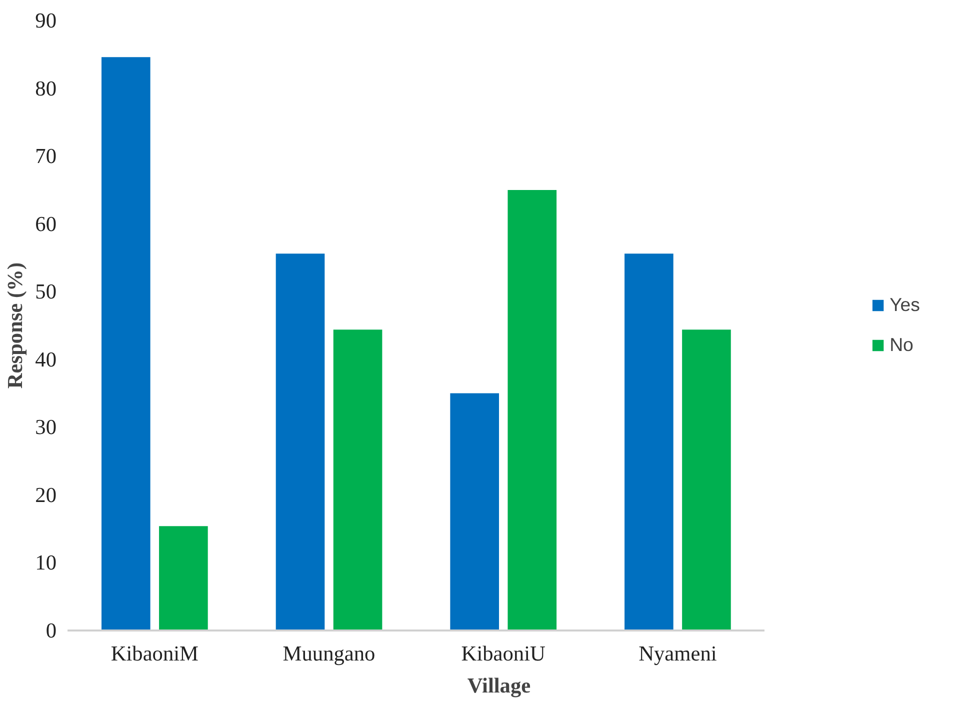 The width and height of the screenshot is (959, 708). I want to click on y-tick-label: 60, so click(45, 224).